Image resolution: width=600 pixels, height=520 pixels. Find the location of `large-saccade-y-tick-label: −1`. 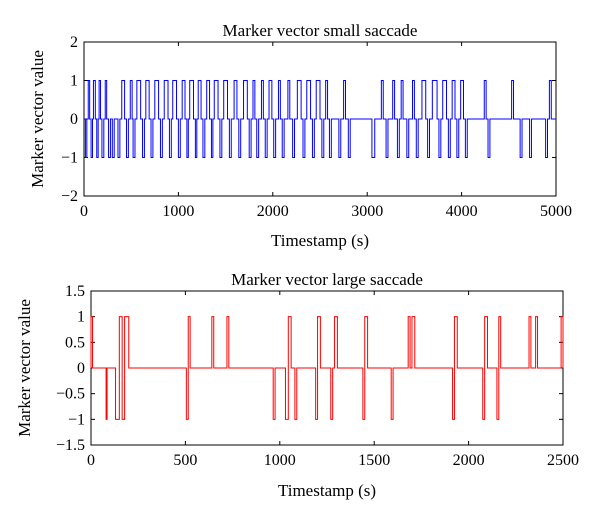

large-saccade-y-tick-label: −1 is located at coordinates (76, 419).